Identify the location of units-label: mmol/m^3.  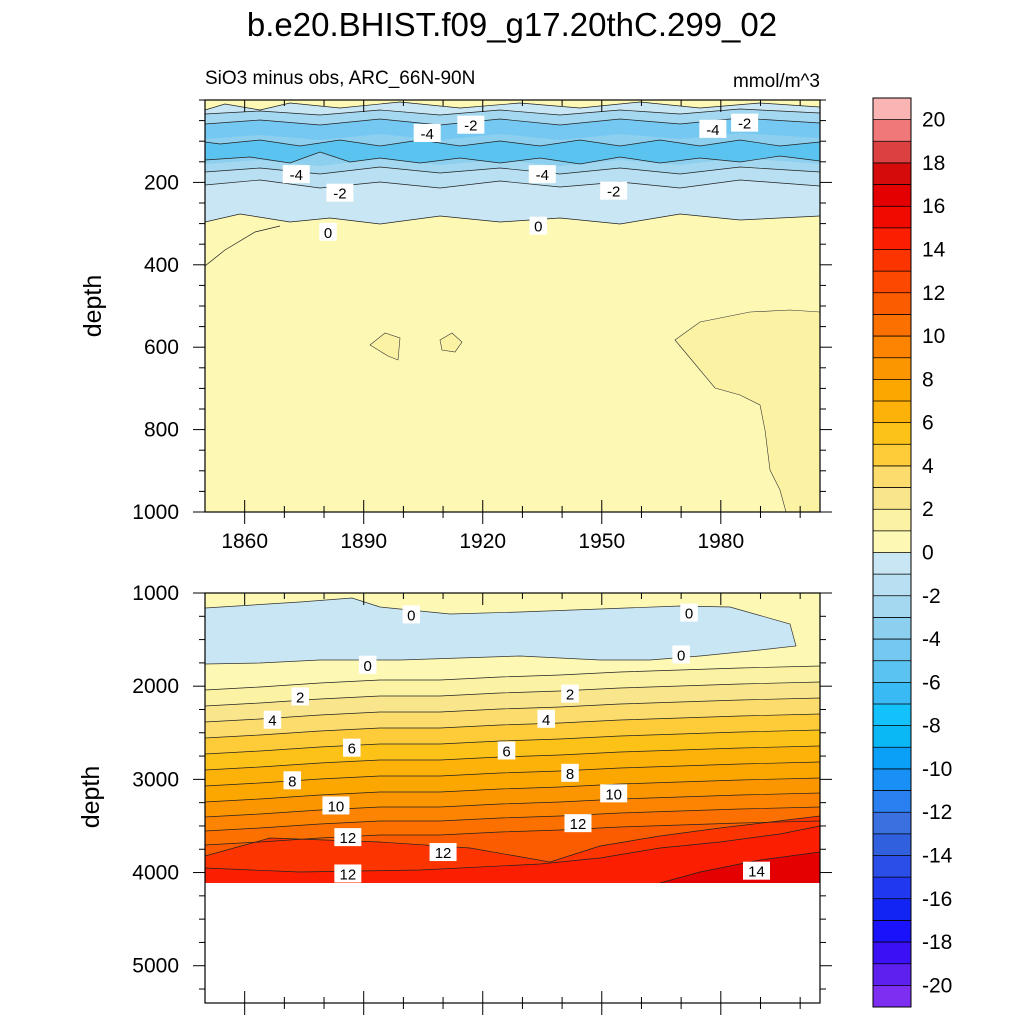
(776, 81).